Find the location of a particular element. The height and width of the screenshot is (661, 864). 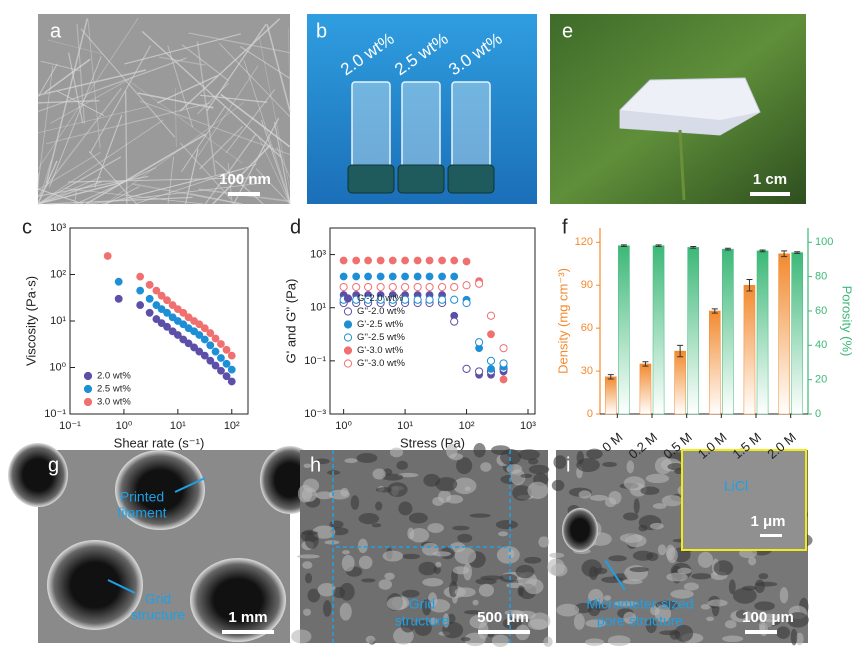

x-tick-label: 10² is located at coordinates (467, 426).